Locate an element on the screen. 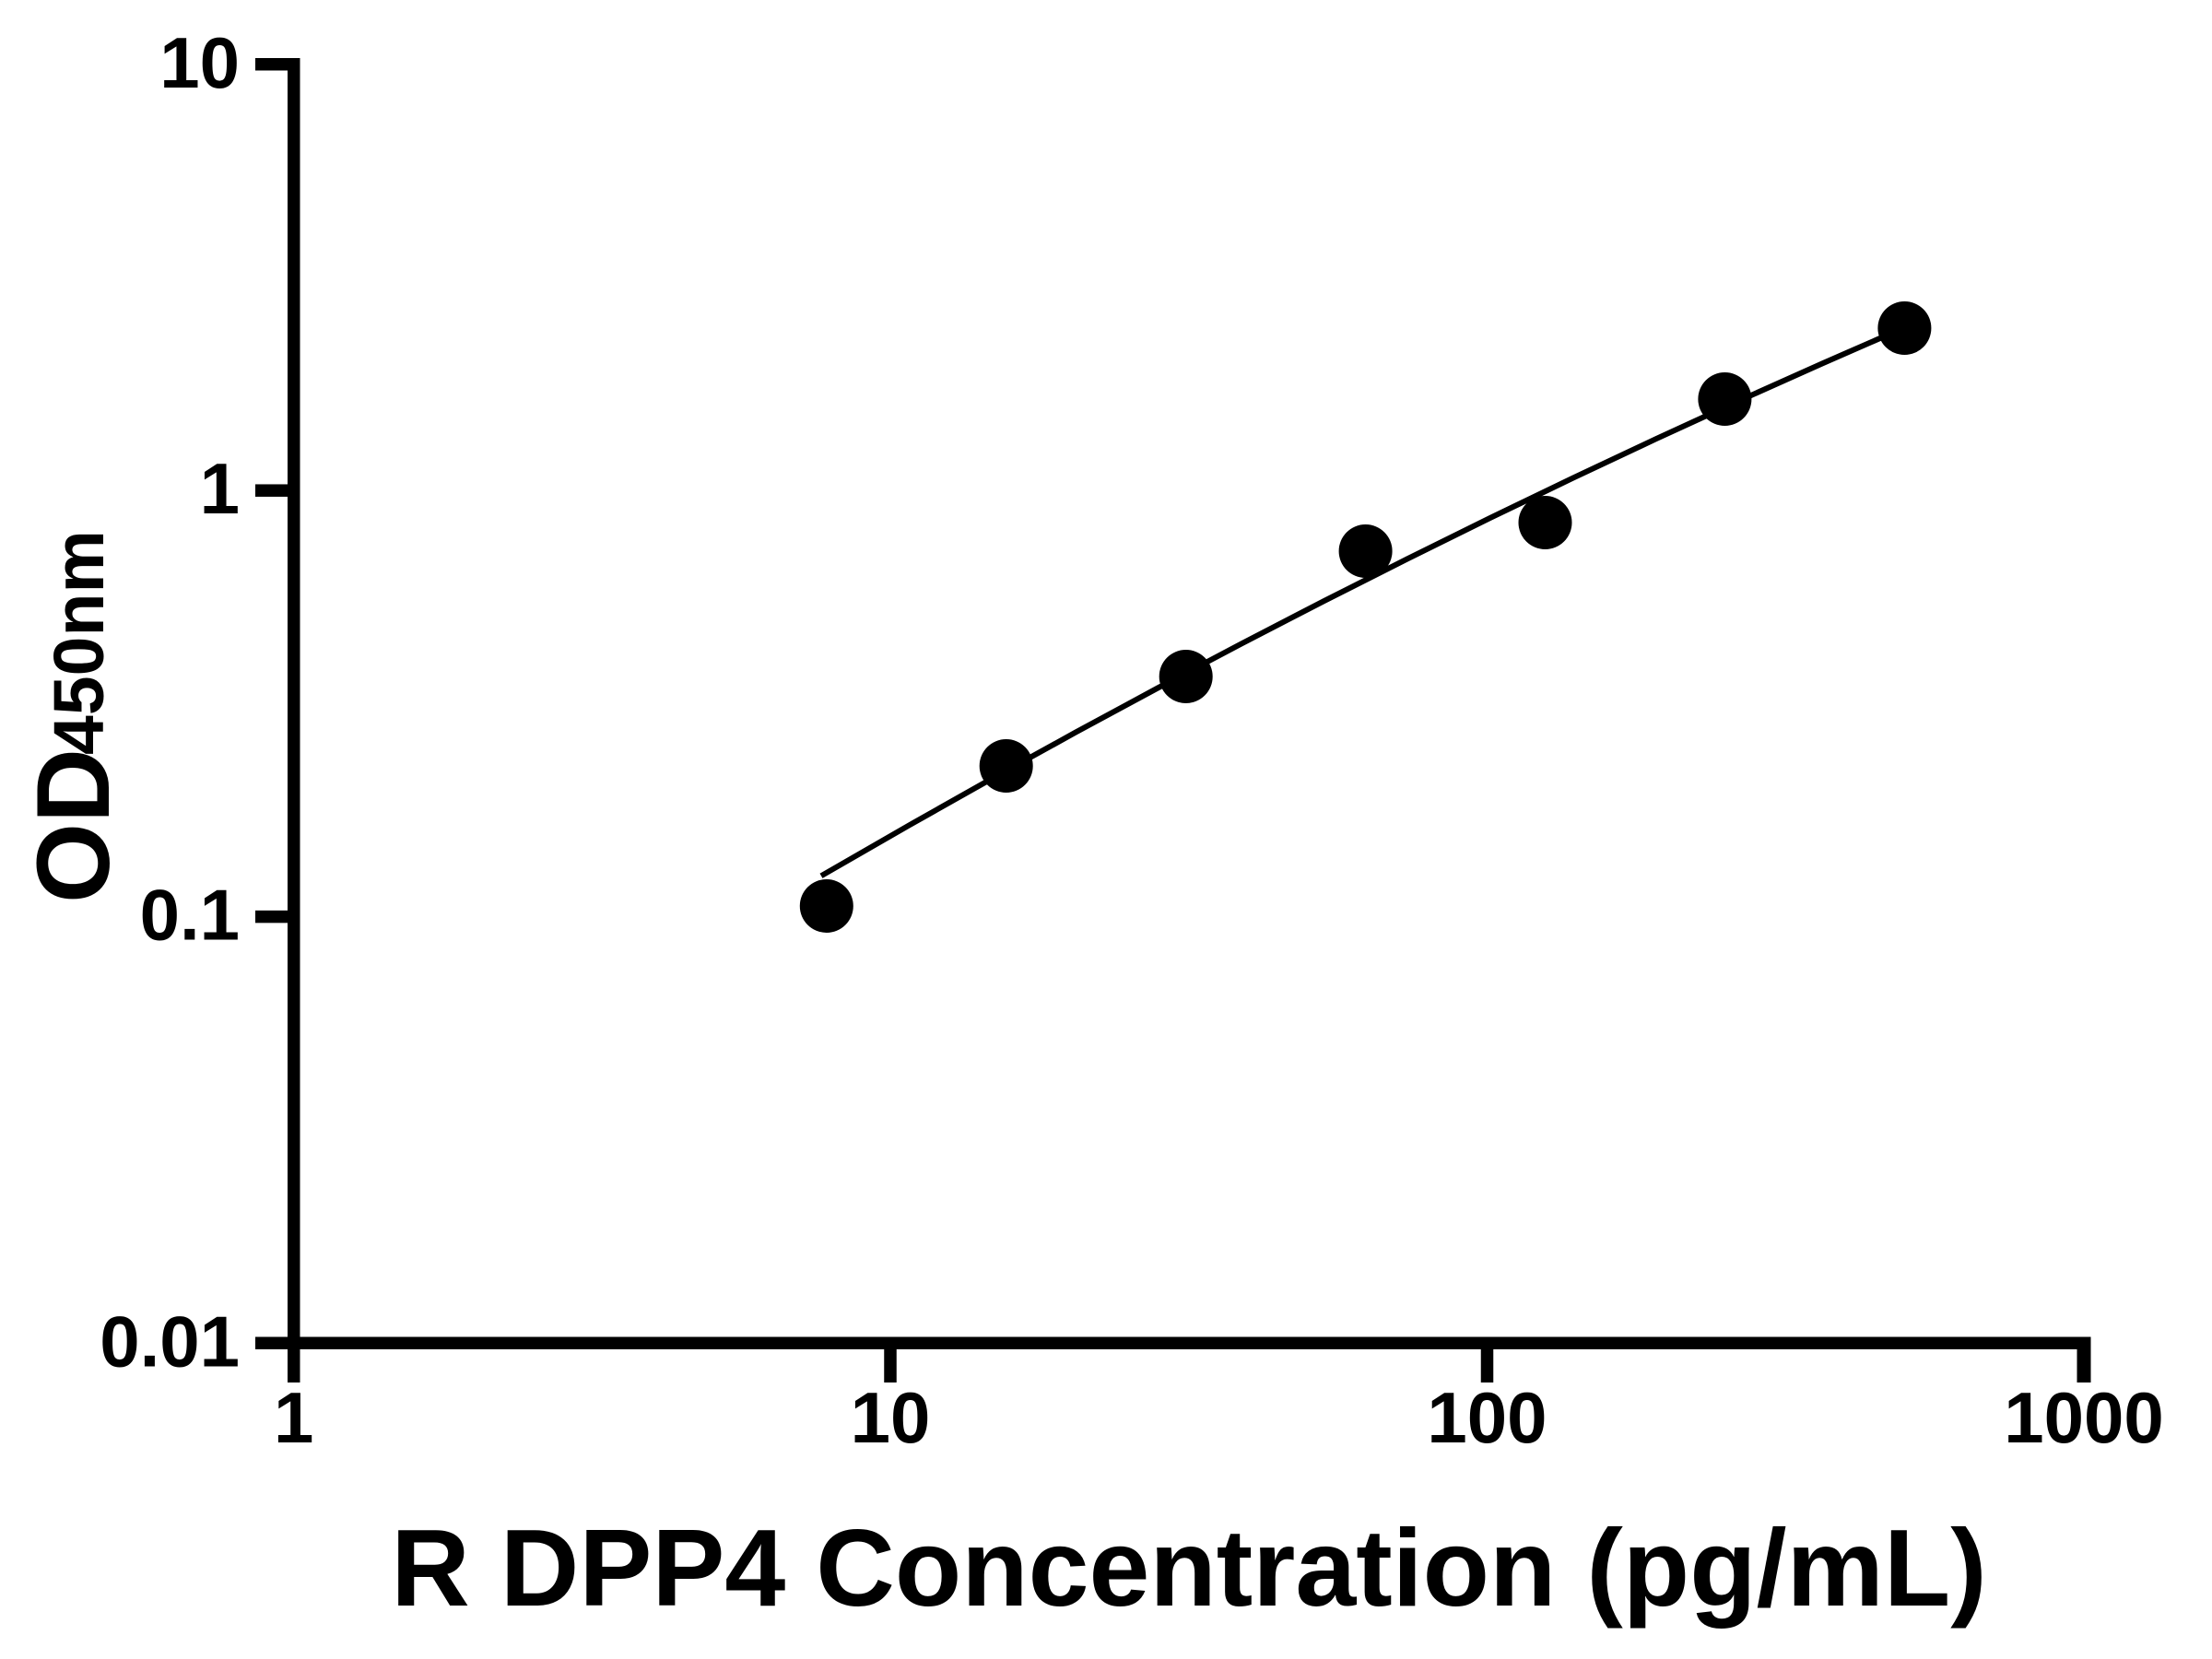 This screenshot has width=2212, height=1659. svg-text: 100 is located at coordinates (1487, 1417).